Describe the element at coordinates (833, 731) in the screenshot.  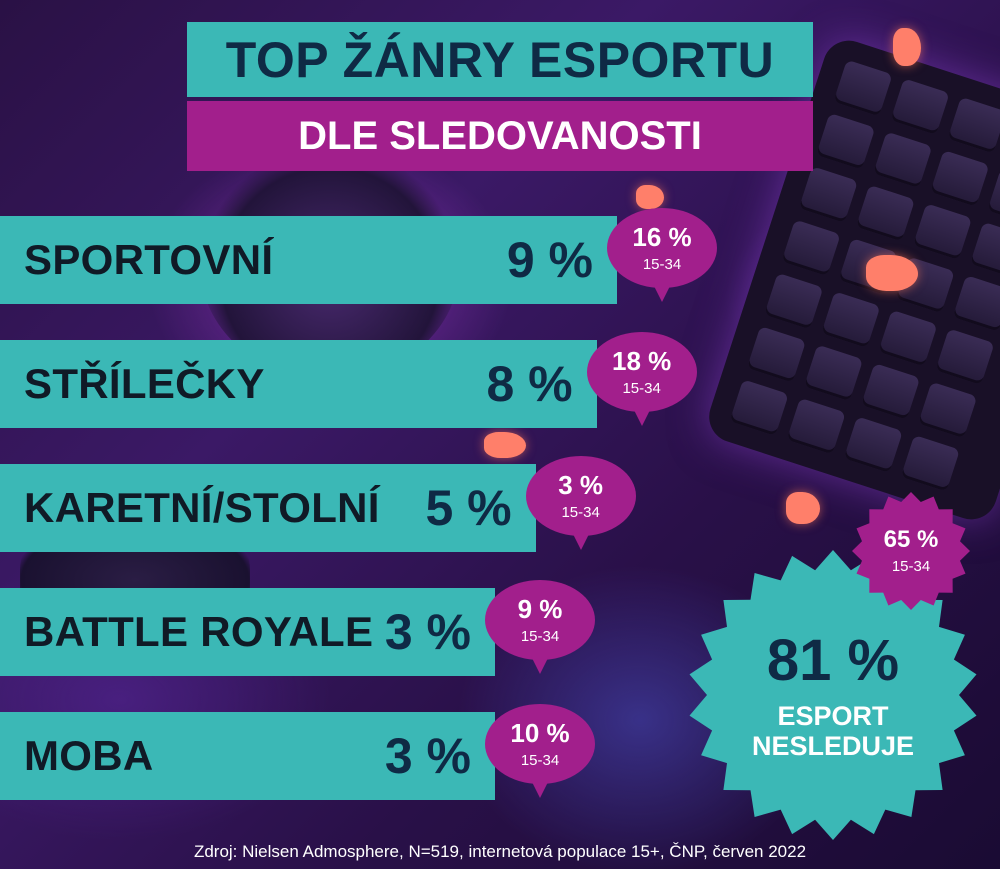
I see `not-watching-label: ESPORT NESLEDUJE` at that location.